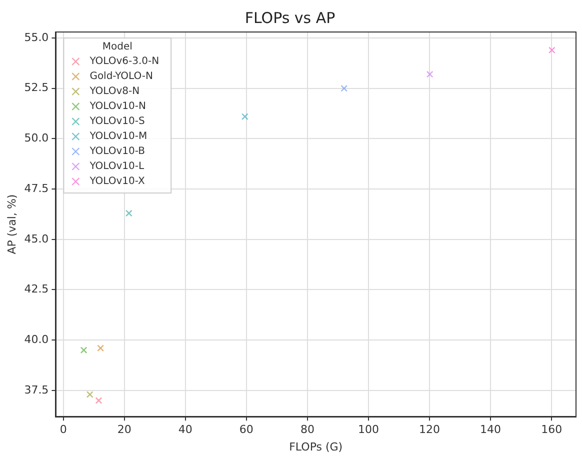 The width and height of the screenshot is (582, 459). Describe the element at coordinates (491, 429) in the screenshot. I see `x-tick-label: 140` at that location.